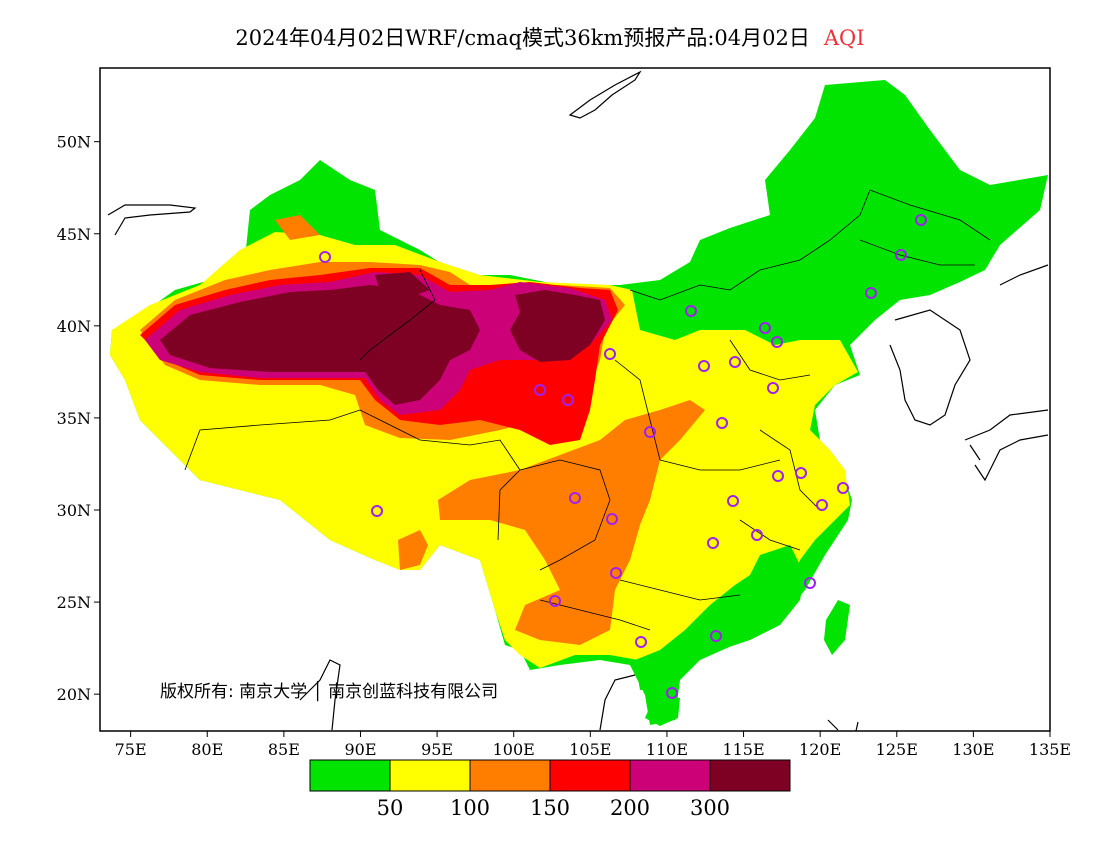 The height and width of the screenshot is (850, 1100). What do you see at coordinates (720, 617) in the screenshot?
I see `aqi-region-good-southeast` at bounding box center [720, 617].